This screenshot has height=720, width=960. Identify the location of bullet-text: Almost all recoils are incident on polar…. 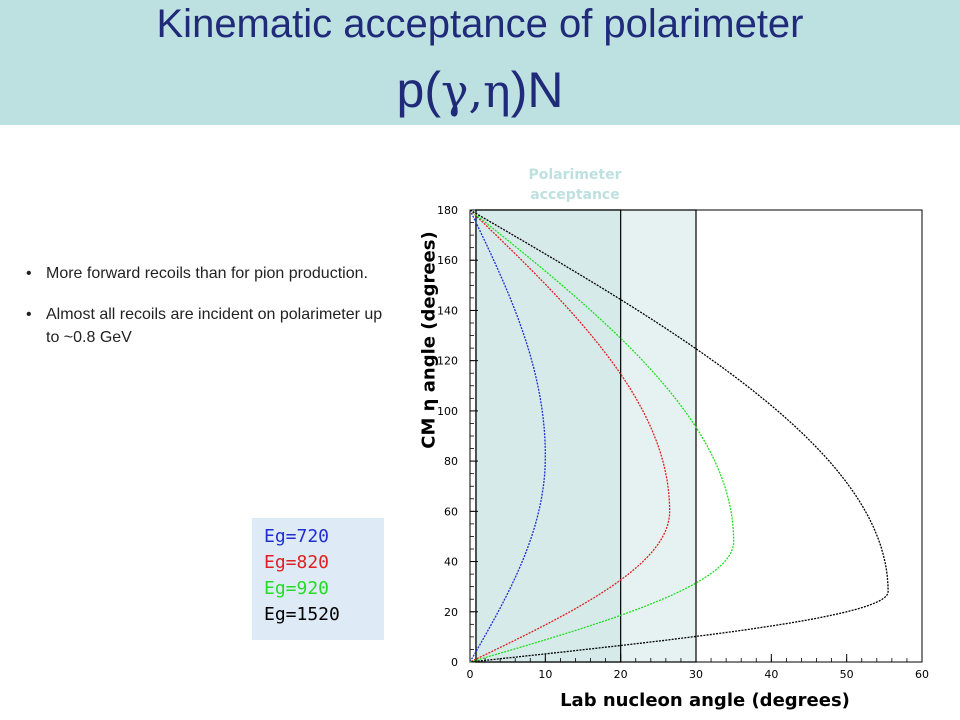
(214, 326).